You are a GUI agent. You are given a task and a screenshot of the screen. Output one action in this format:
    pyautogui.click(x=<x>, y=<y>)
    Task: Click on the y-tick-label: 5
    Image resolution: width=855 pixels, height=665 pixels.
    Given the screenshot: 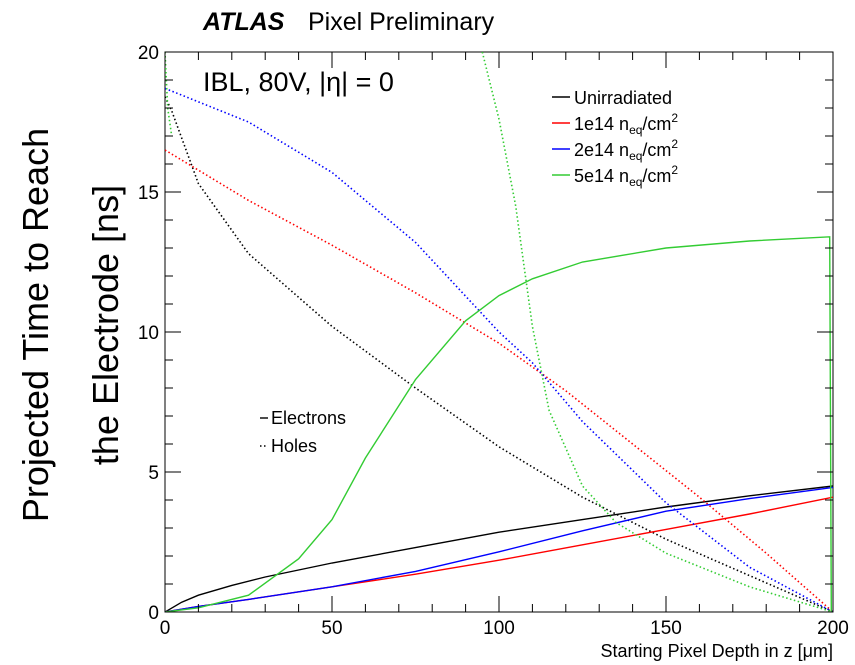 What is the action you would take?
    pyautogui.click(x=153, y=473)
    